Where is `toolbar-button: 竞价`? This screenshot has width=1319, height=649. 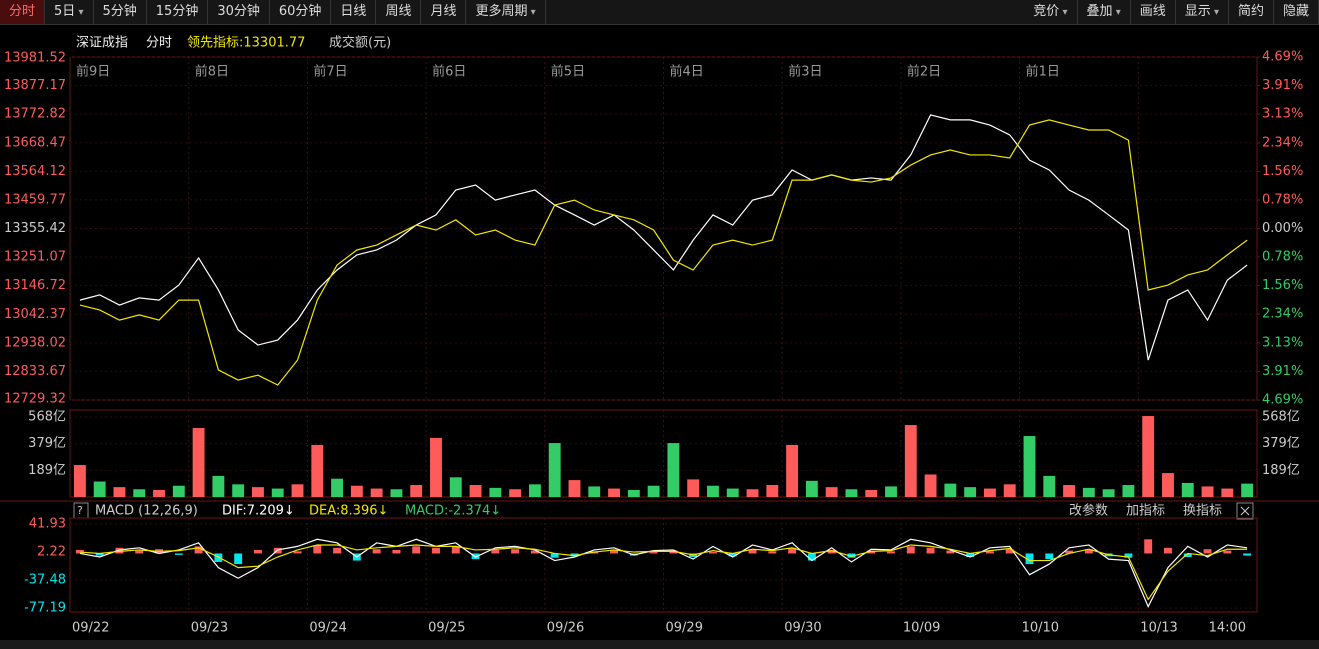 toolbar-button: 竞价 is located at coordinates (1051, 12).